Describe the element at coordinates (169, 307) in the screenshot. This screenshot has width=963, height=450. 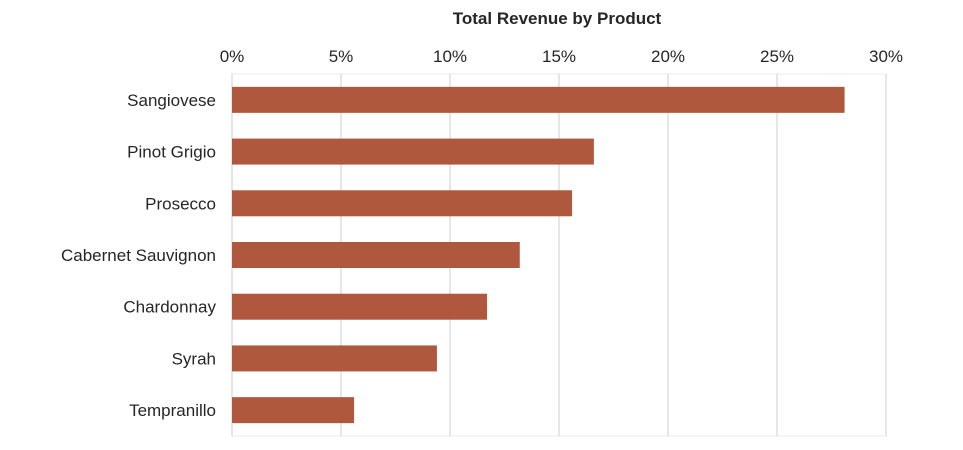
I see `category-label: Chardonnay` at that location.